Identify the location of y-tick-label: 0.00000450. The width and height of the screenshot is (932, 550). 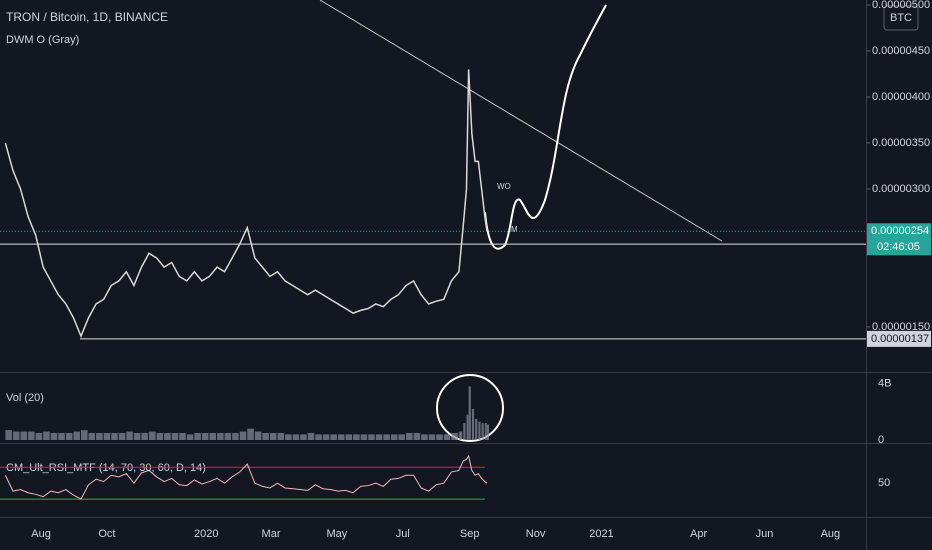
(901, 51).